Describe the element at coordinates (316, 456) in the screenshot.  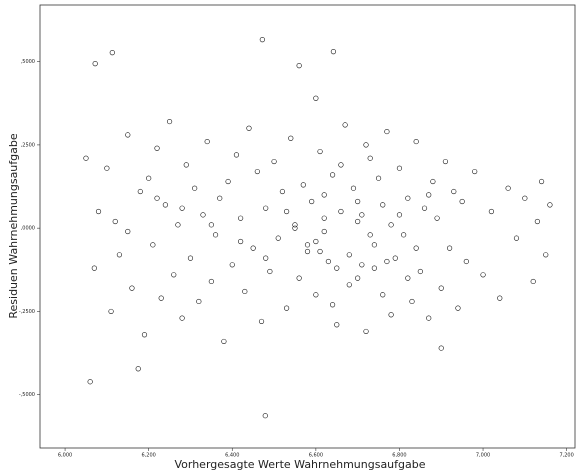
I see `x-tick-label: 6,600` at that location.